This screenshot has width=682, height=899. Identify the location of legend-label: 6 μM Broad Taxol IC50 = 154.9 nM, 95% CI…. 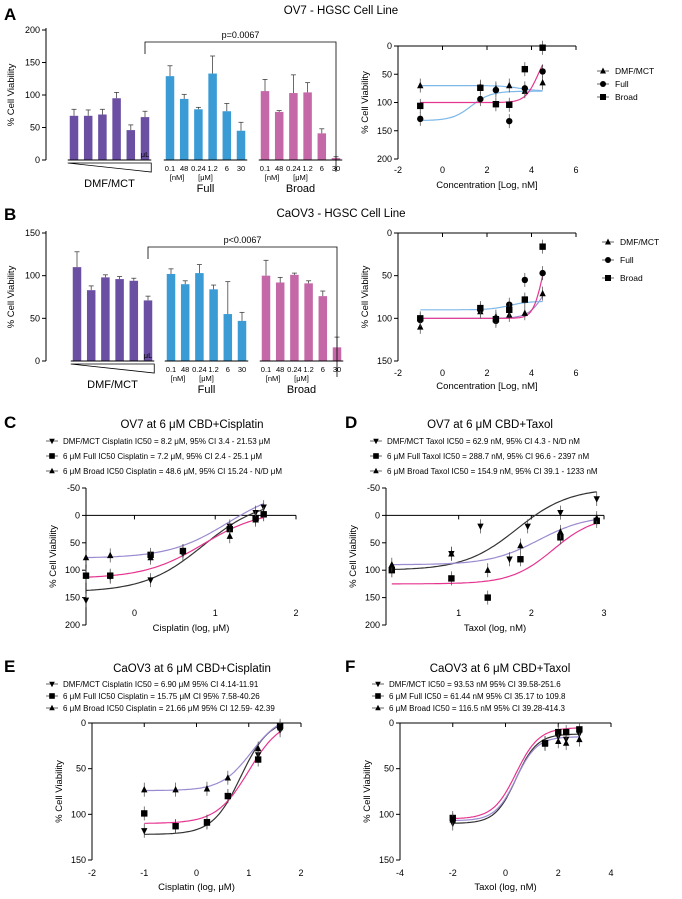
(492, 471).